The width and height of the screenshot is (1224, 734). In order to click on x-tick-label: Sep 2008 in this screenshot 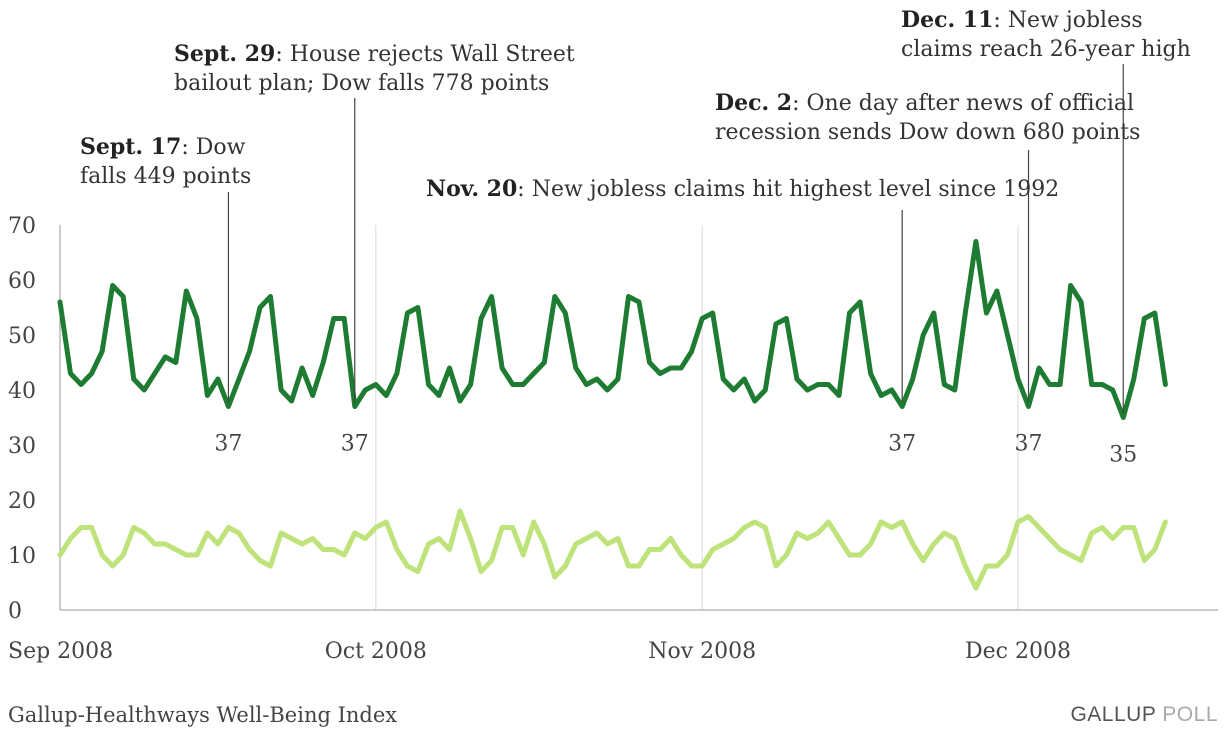, I will do `click(60, 651)`.